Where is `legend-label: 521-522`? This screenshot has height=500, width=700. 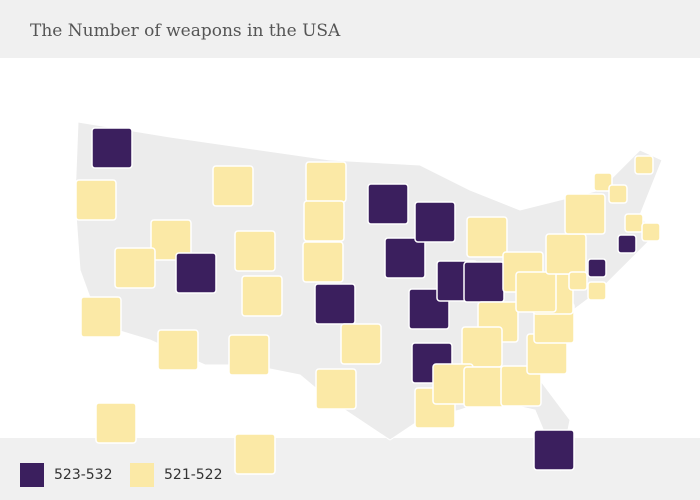 legend-label: 521-522 is located at coordinates (193, 475).